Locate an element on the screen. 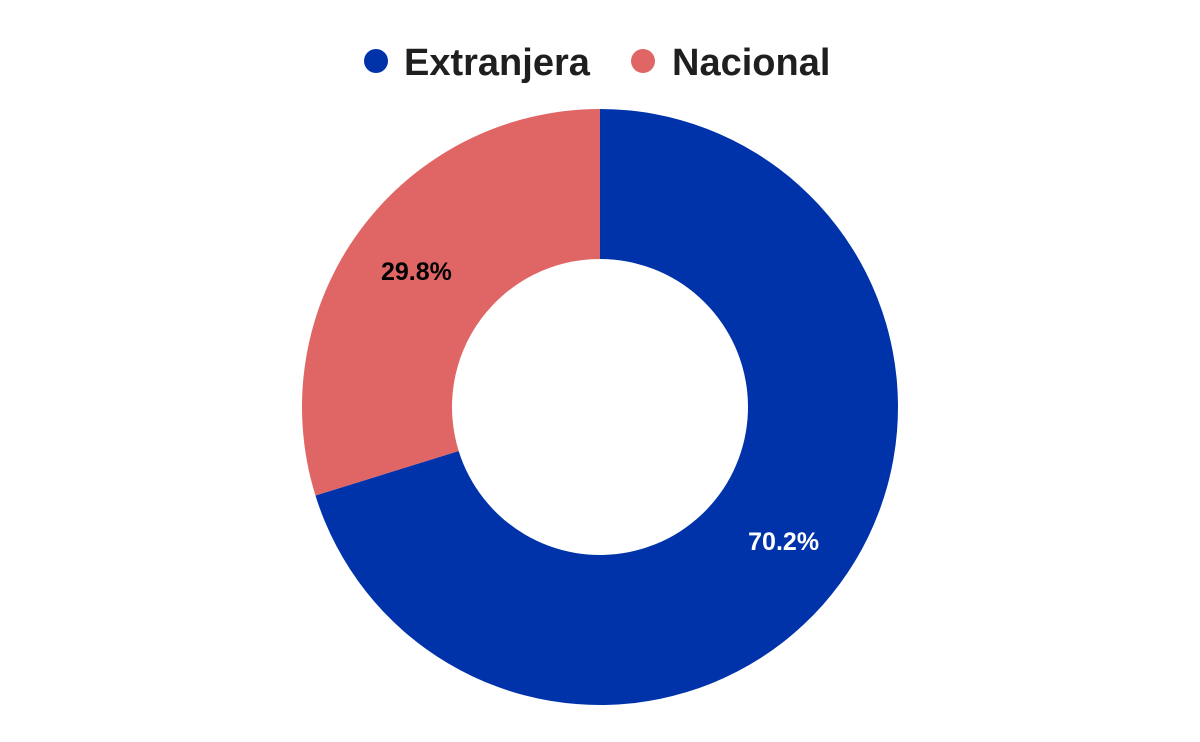  data-label-extranjera: 70.2% is located at coordinates (783, 542).